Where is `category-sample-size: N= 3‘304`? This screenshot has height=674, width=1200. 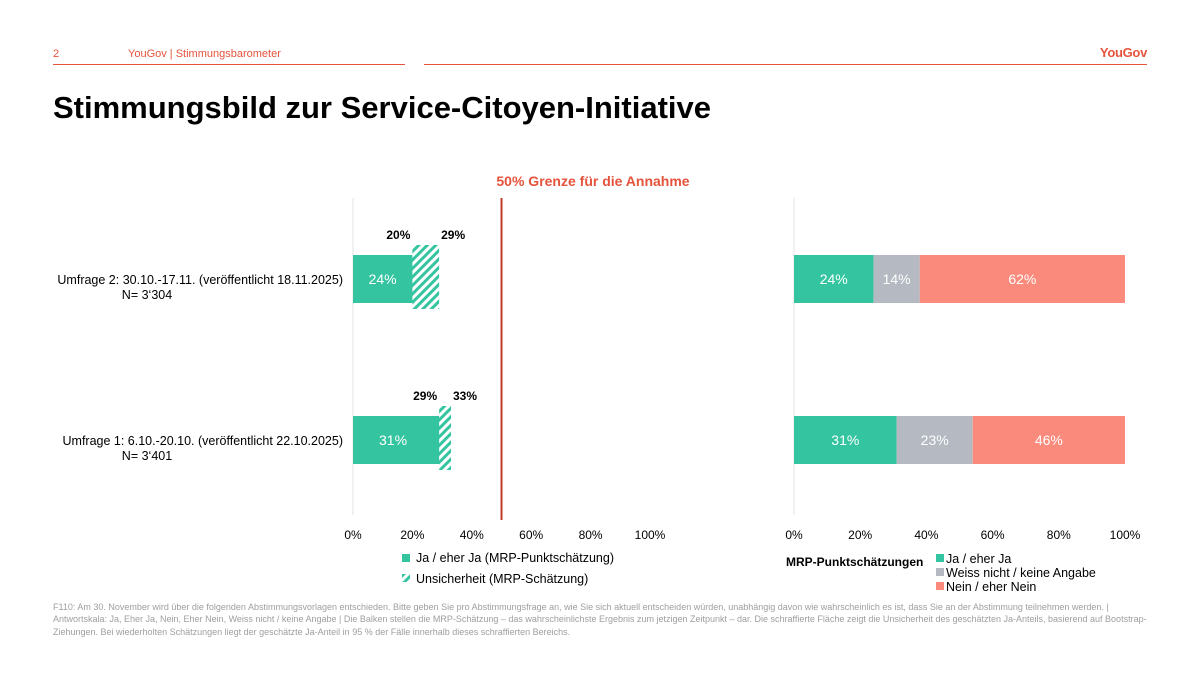 category-sample-size: N= 3‘304 is located at coordinates (147, 295).